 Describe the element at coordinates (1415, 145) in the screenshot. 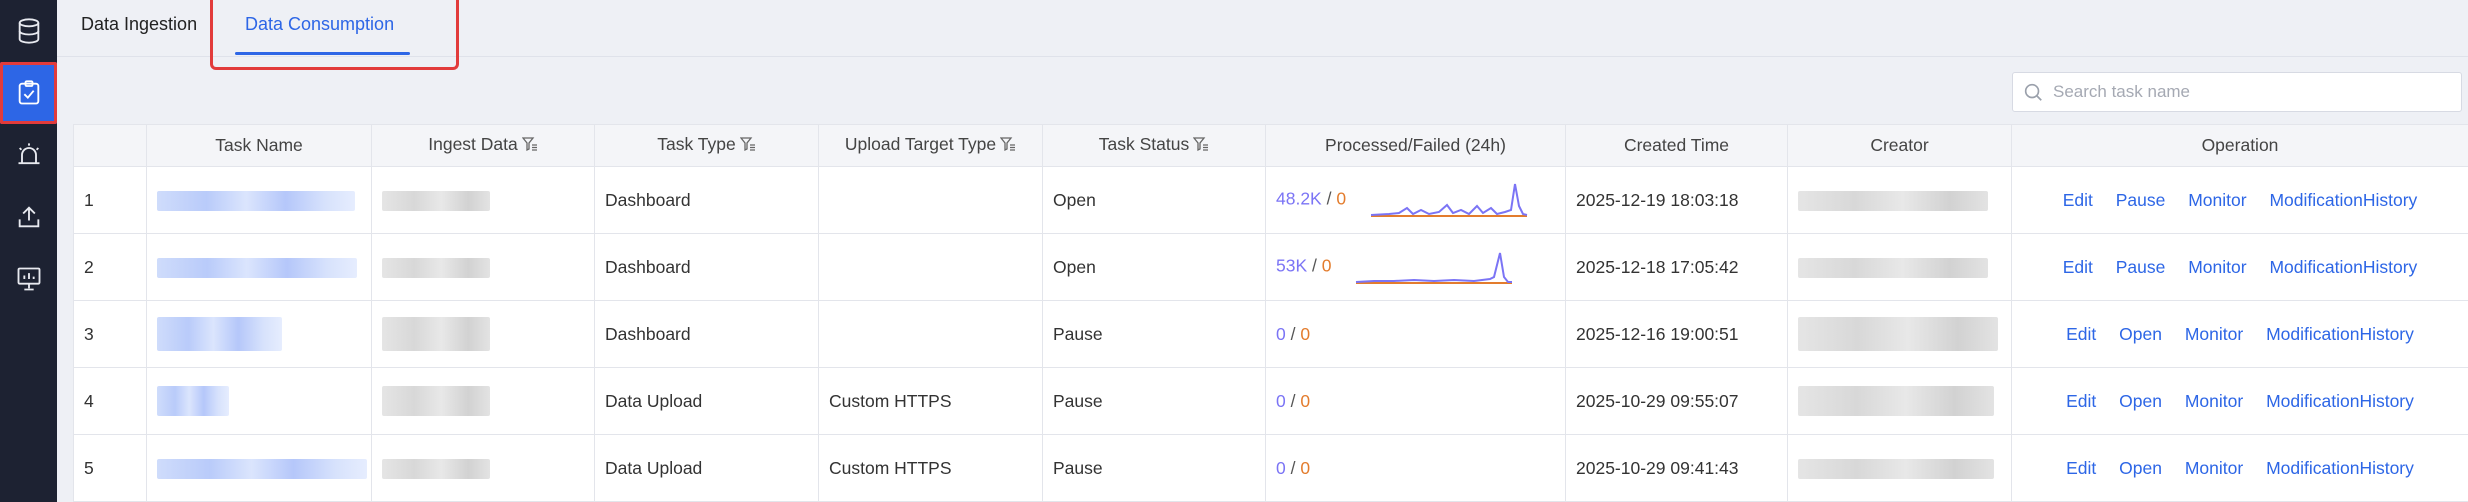

I see `col-header-processed-failed: Processed/Failed (24h)` at that location.